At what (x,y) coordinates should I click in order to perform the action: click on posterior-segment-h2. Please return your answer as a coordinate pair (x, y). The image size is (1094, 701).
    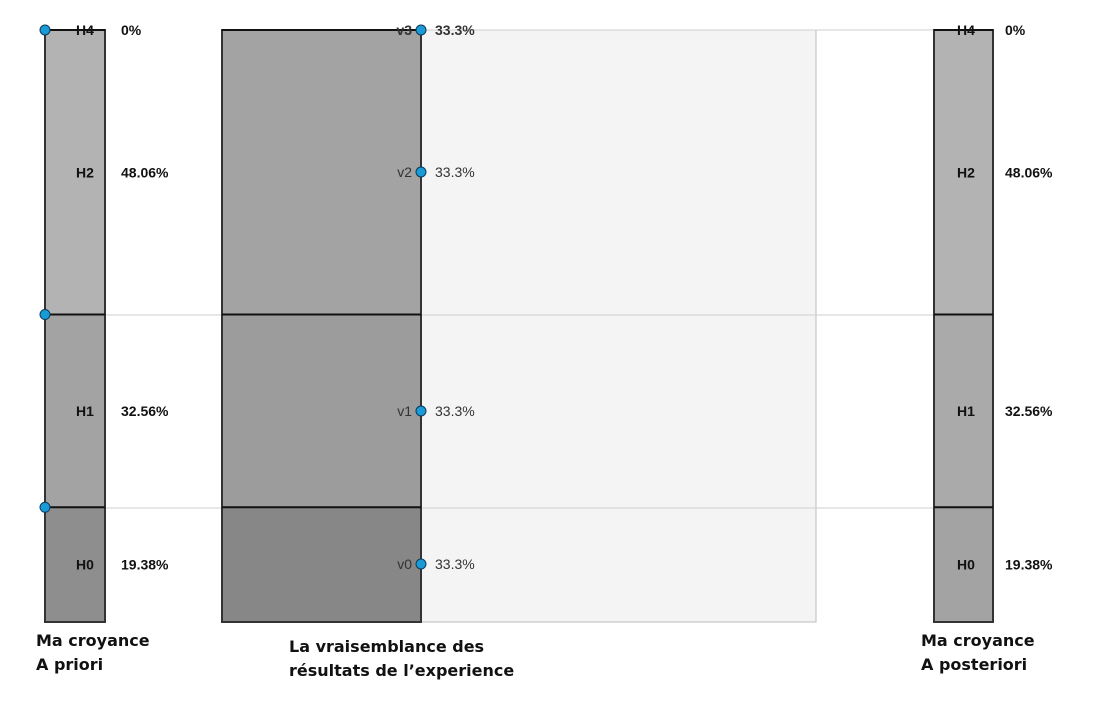
    Looking at the image, I should click on (963, 172).